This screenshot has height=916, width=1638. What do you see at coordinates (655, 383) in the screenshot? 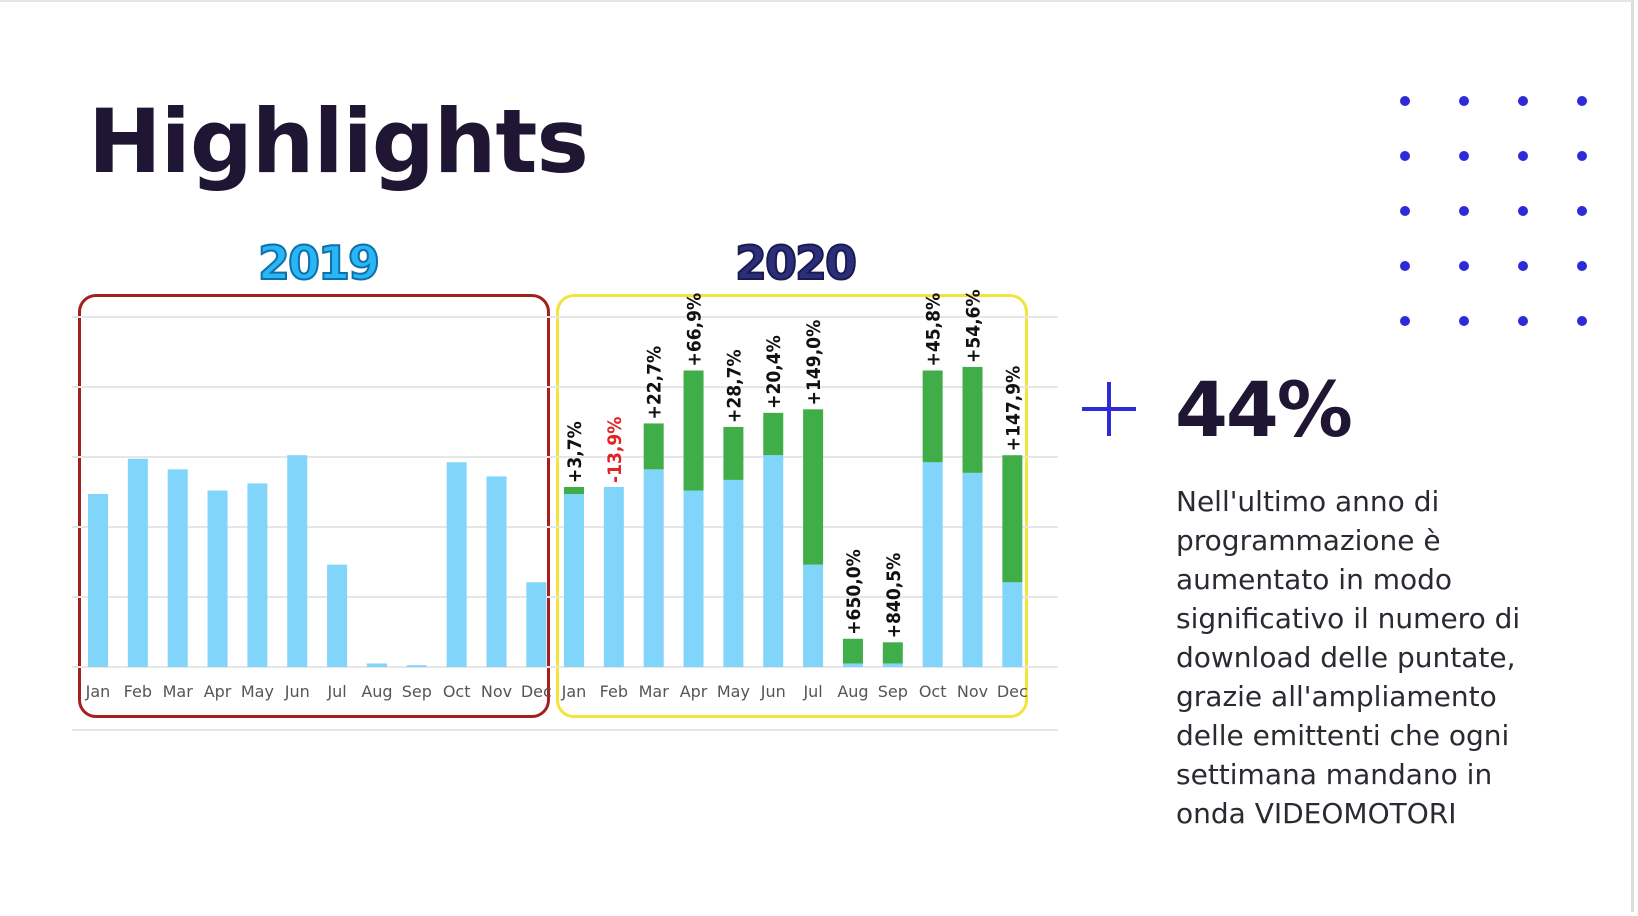
I see `data-label-2020: +22,7%` at bounding box center [655, 383].